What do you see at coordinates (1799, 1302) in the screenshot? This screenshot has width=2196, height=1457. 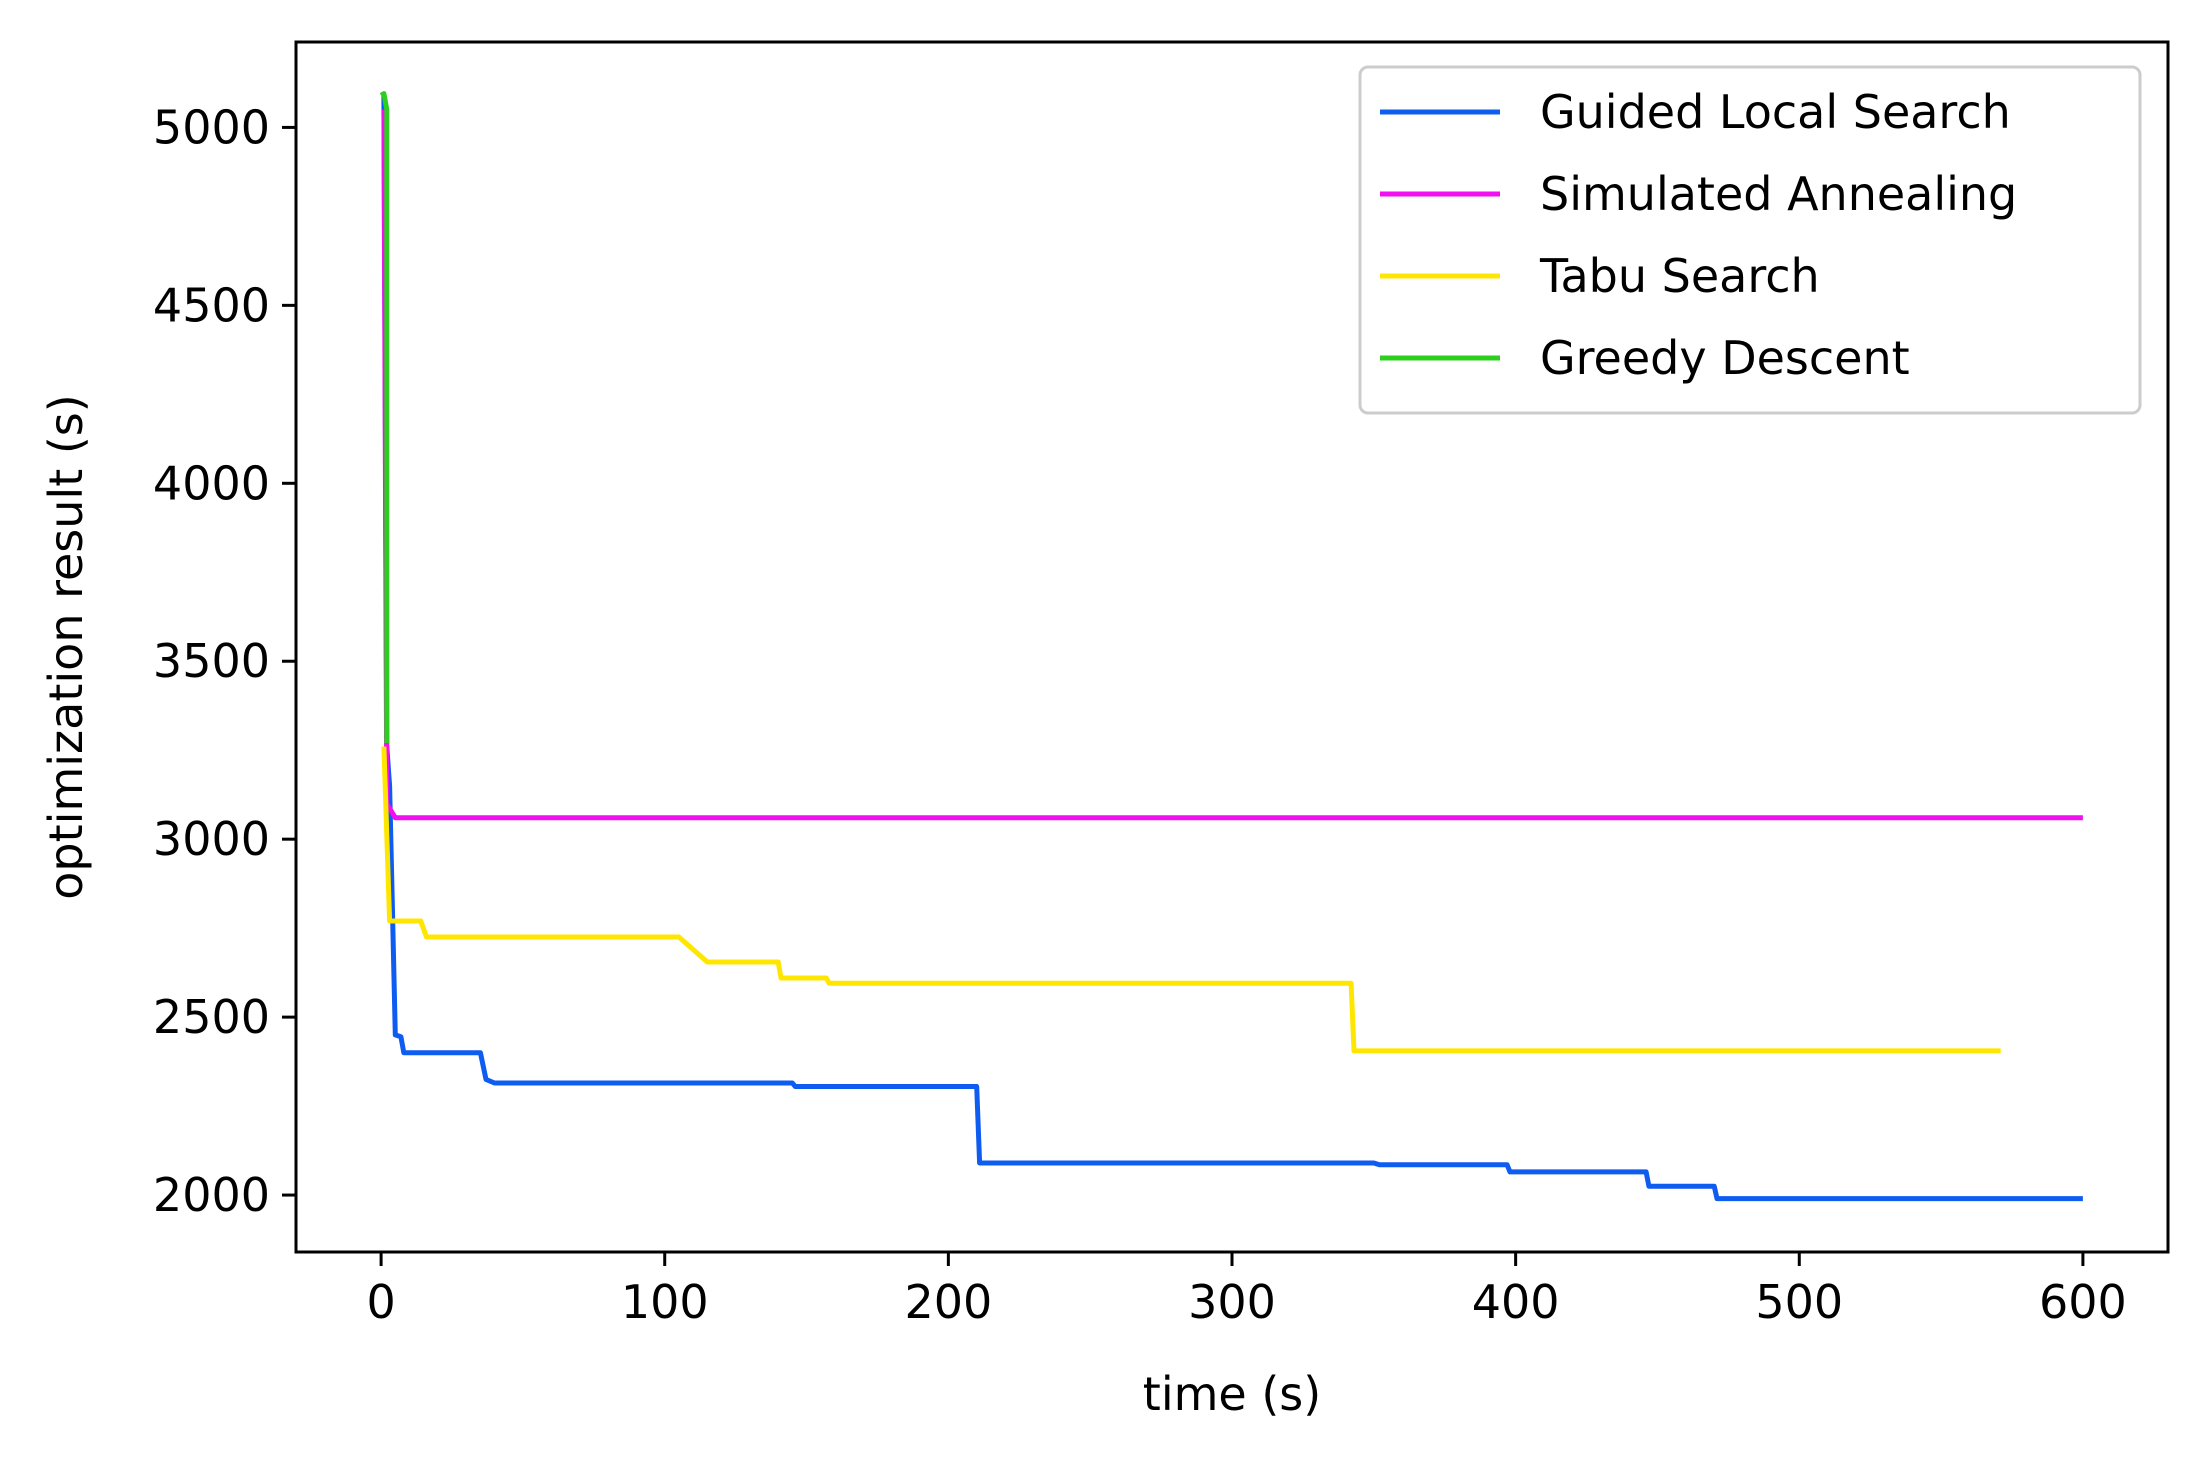 I see `x-tick-label: 500` at bounding box center [1799, 1302].